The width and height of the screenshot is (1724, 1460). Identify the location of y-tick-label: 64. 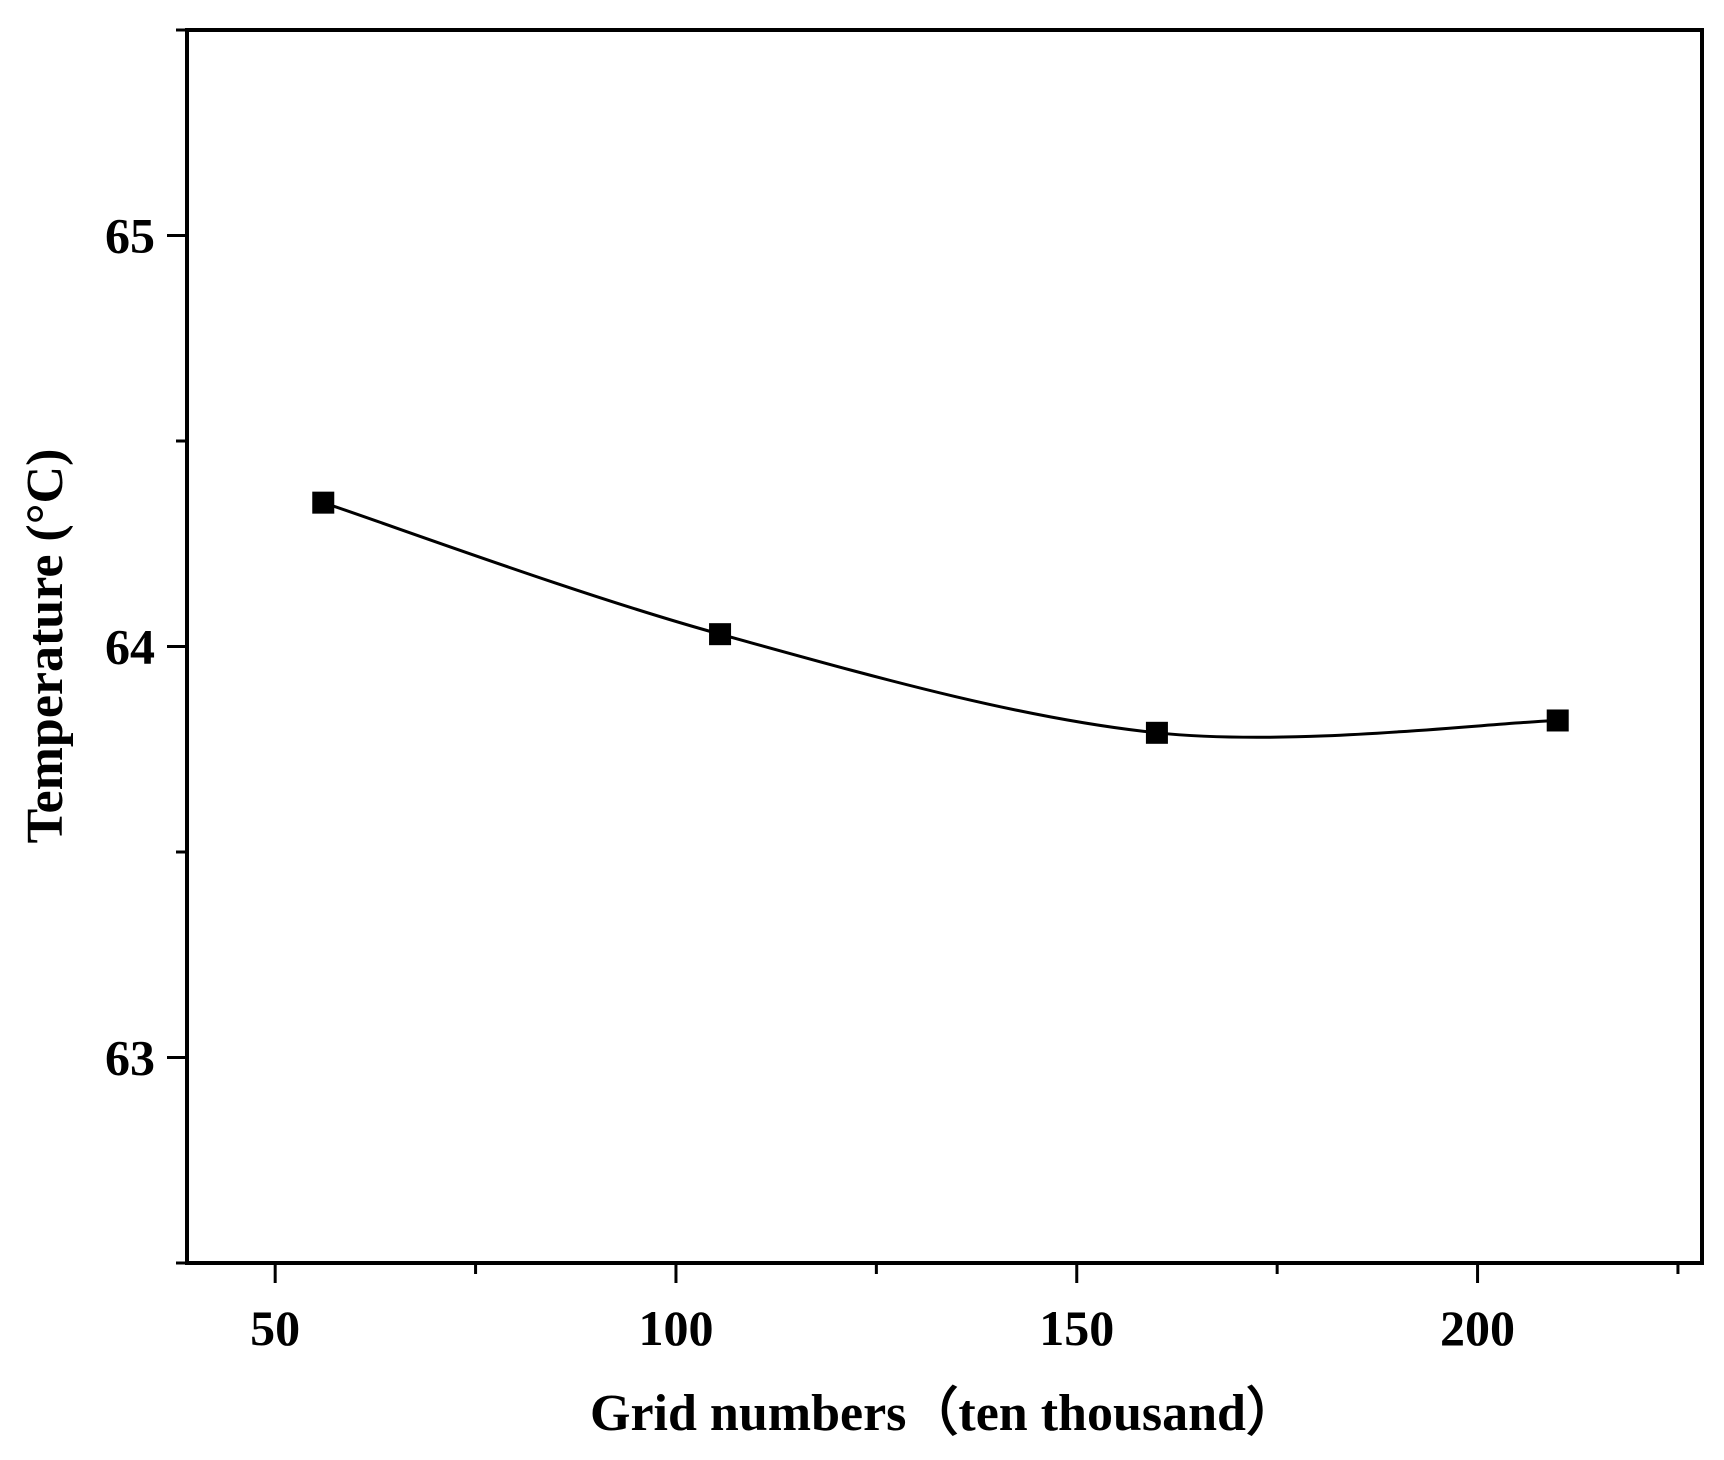
(130, 647).